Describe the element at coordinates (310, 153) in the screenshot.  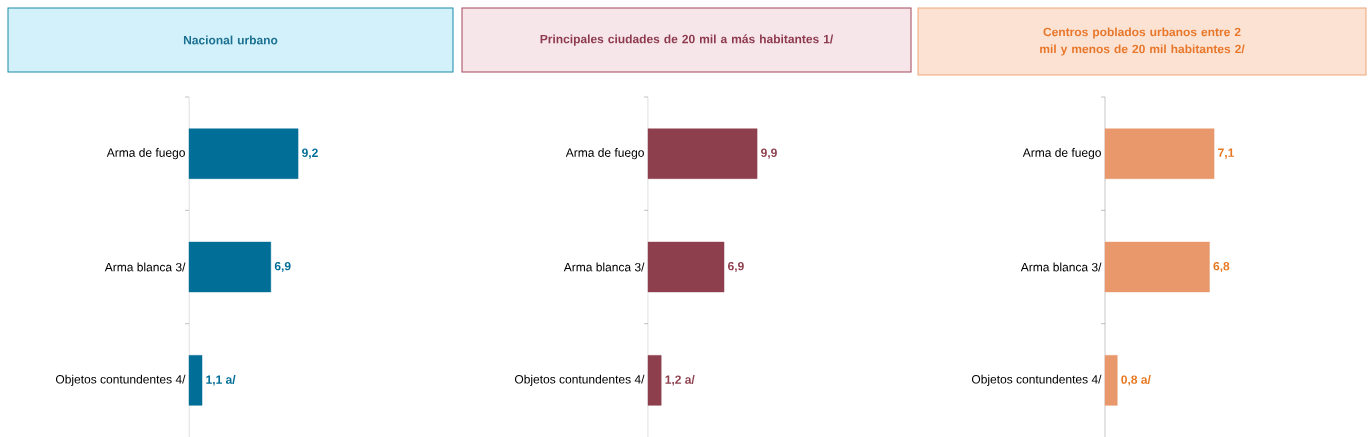
I see `data-label: 9,2` at that location.